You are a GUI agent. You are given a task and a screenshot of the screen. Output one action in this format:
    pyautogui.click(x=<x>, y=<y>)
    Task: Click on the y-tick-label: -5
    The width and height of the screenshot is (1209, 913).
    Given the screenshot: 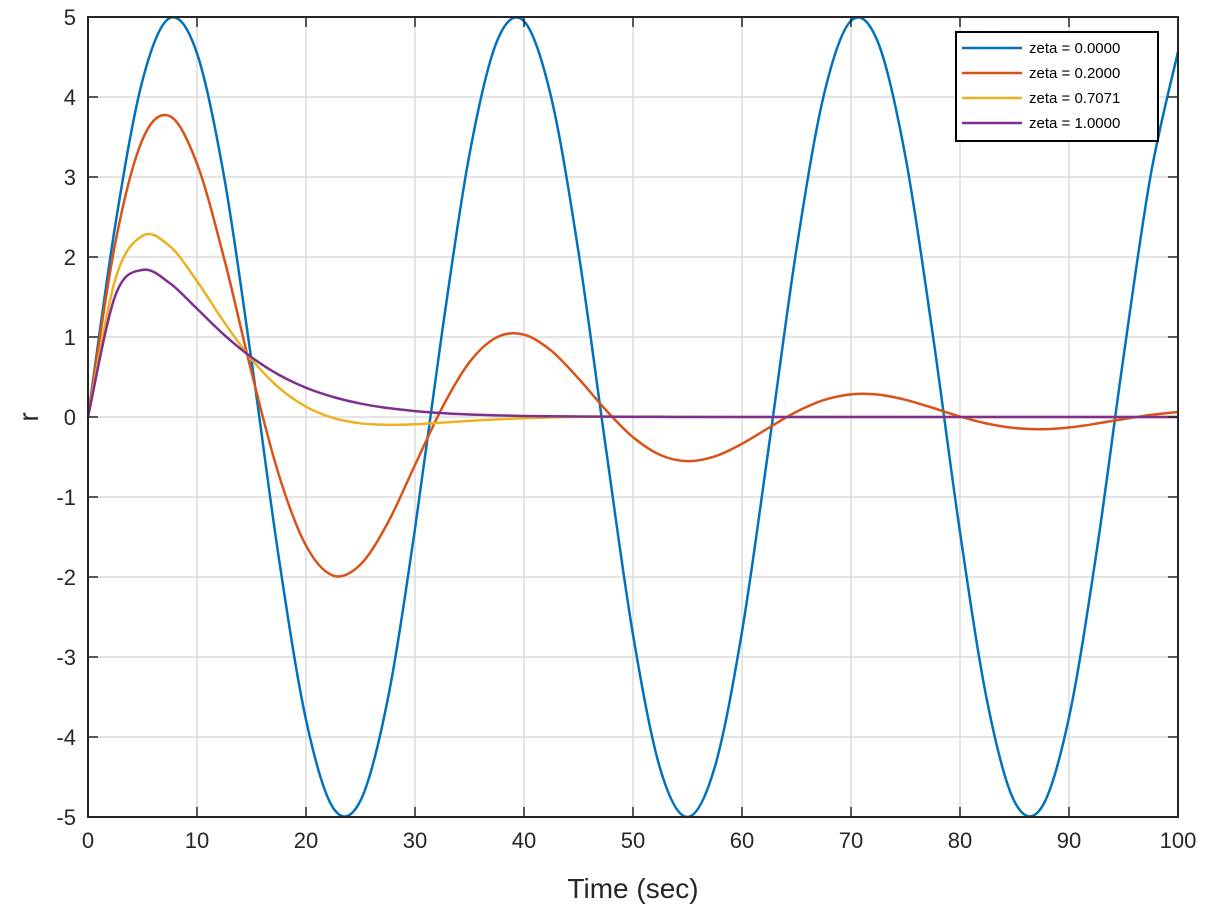 What is the action you would take?
    pyautogui.click(x=66, y=817)
    